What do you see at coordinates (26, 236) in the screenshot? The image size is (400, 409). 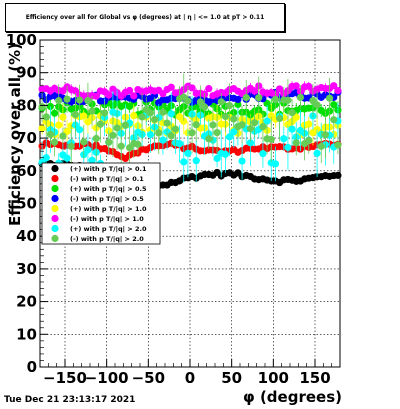 I see `y-tick-label: 40` at bounding box center [26, 236].